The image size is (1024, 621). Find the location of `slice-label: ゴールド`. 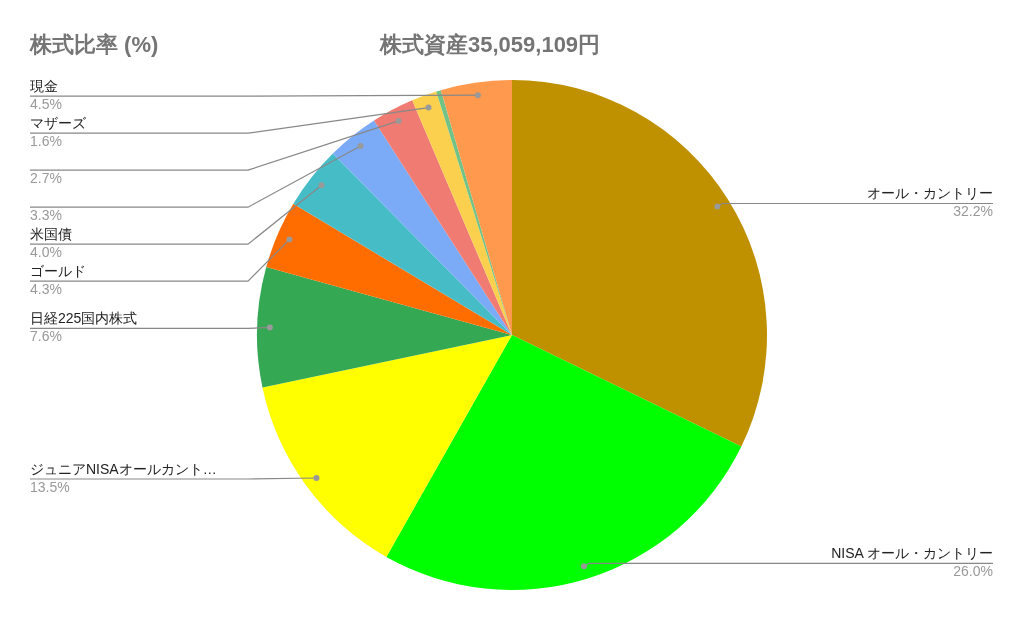

slice-label: ゴールド is located at coordinates (58, 271).